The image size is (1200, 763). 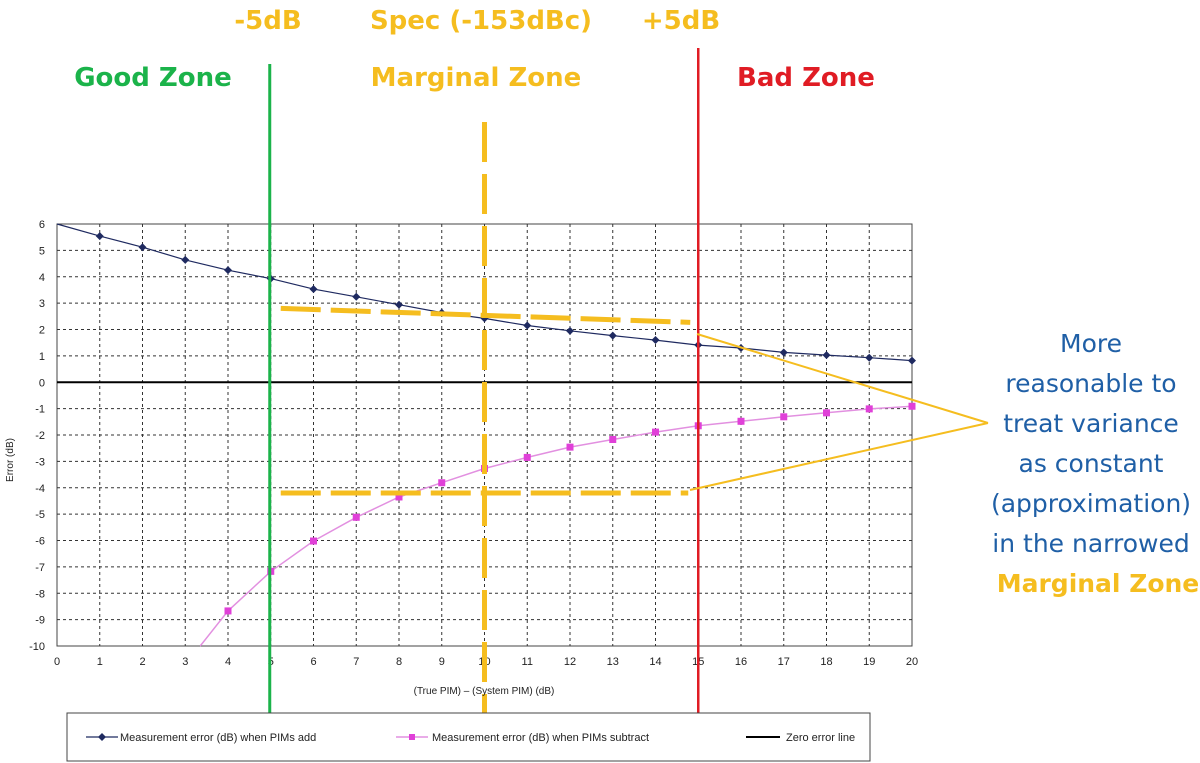 I want to click on y-tick-label: -3, so click(x=40, y=462).